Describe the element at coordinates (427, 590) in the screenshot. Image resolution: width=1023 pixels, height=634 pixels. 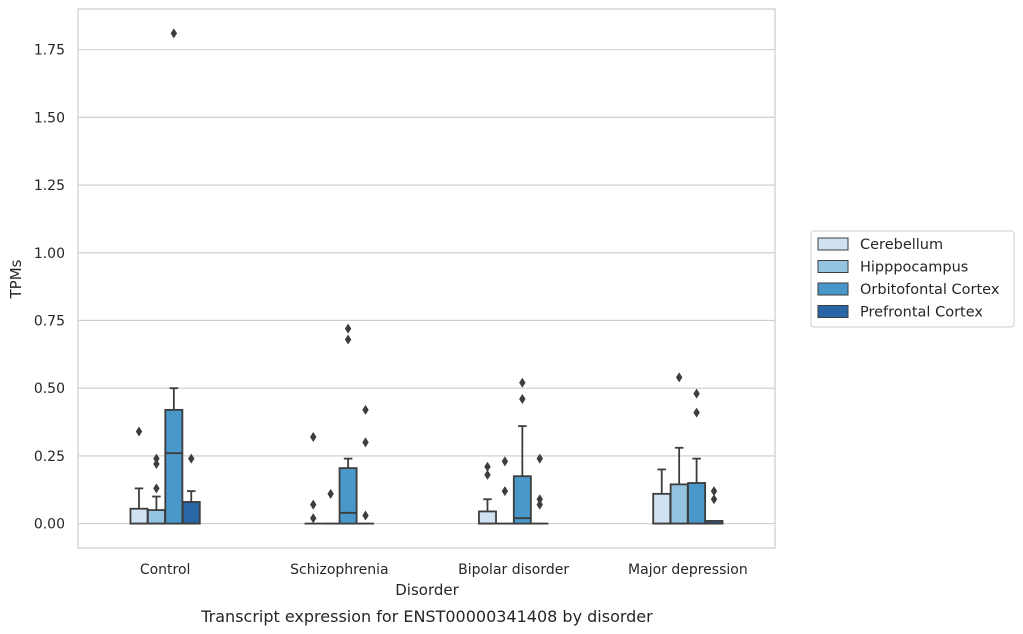
I see `x-axis-label: Disorder` at that location.